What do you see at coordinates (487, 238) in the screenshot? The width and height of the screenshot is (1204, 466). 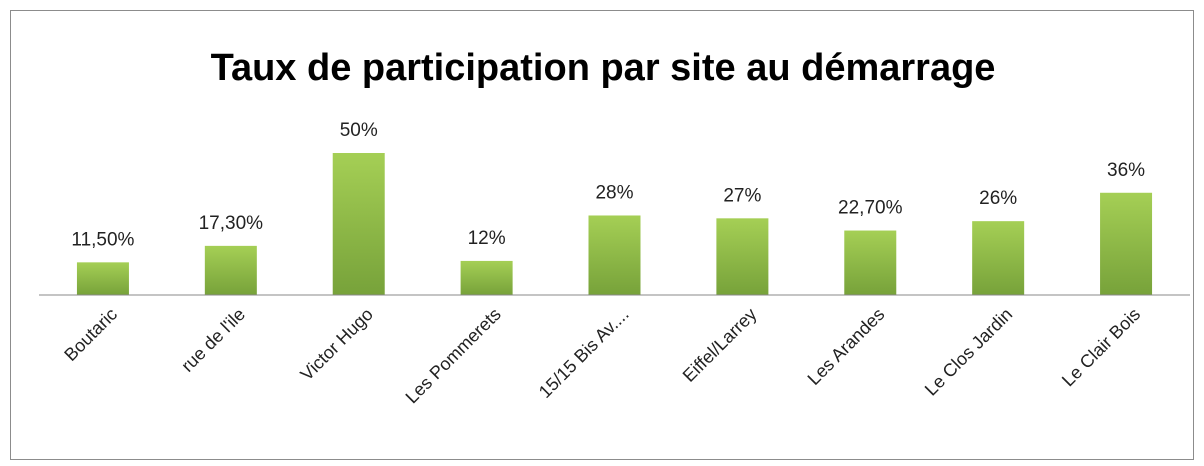 I see `value-label: 12%` at bounding box center [487, 238].